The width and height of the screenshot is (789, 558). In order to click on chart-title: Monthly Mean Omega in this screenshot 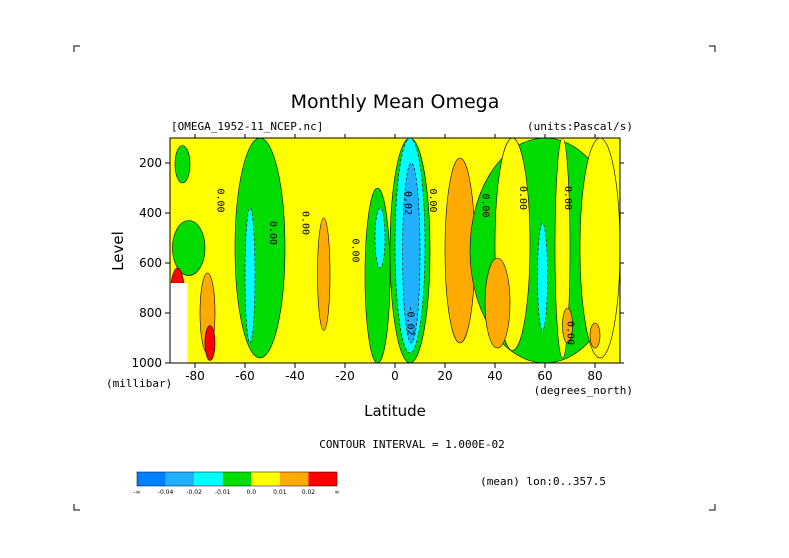, I will do `click(395, 102)`.